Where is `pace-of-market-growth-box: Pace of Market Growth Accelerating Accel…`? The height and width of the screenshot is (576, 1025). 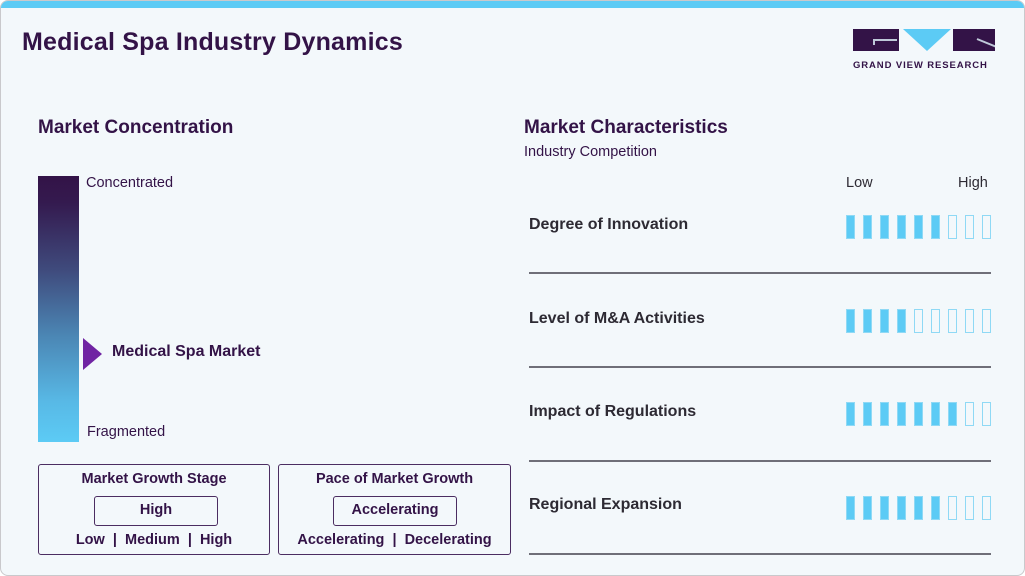
pace-of-market-growth-box: Pace of Market Growth Accelerating Accel… is located at coordinates (394, 509).